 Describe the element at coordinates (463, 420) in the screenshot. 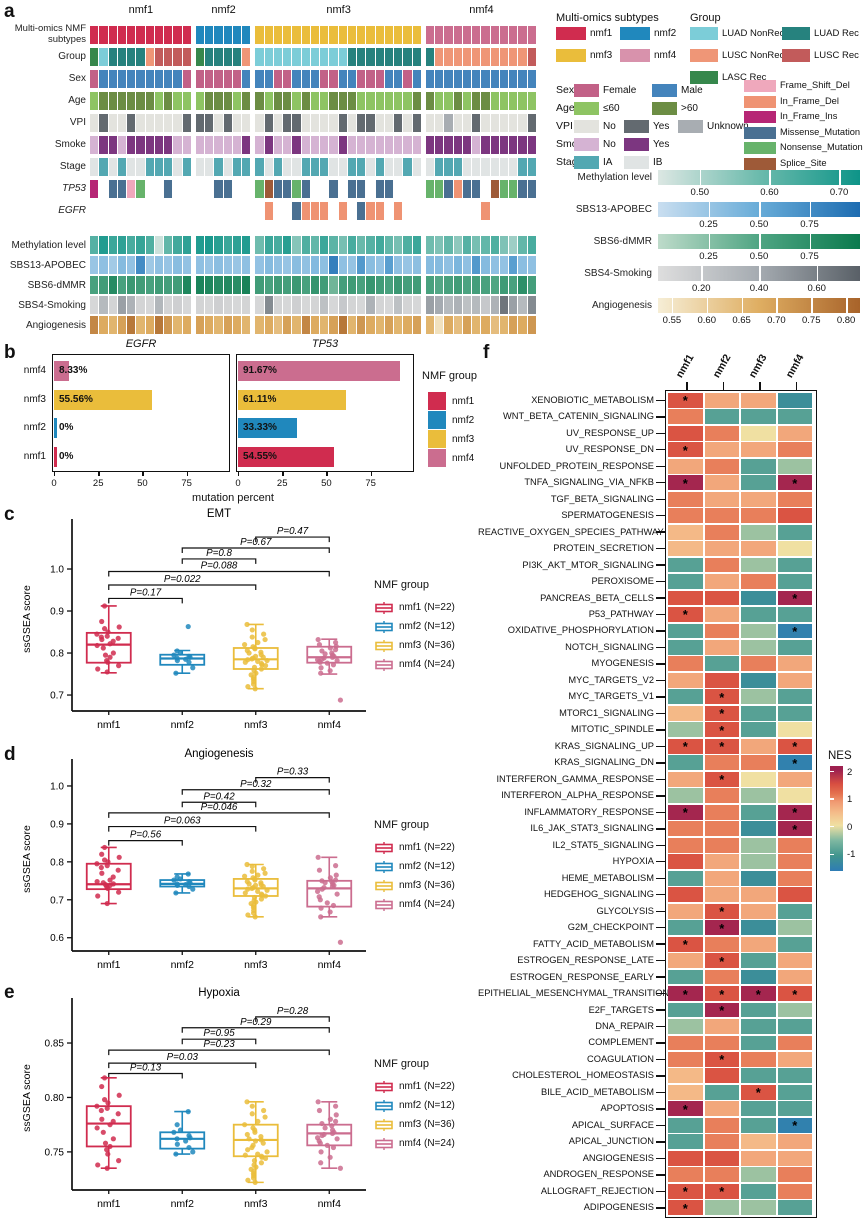

I see `legend-label: nmf2` at that location.